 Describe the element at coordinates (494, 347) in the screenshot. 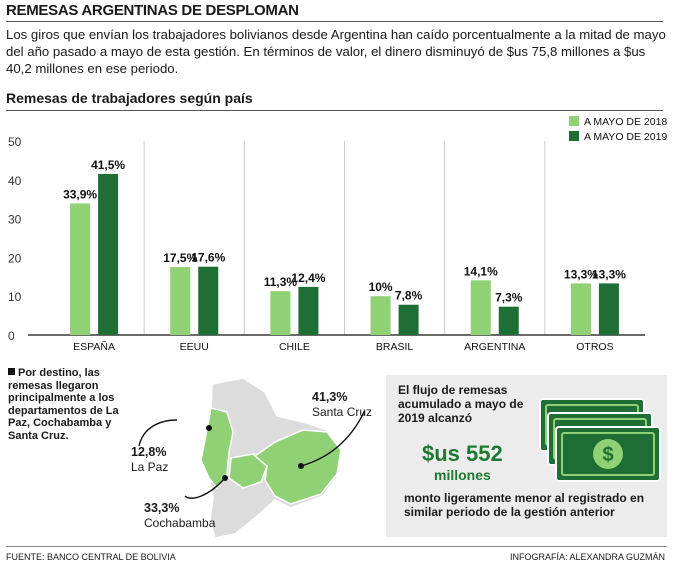

I see `x-tick-label: ARGENTINA` at that location.